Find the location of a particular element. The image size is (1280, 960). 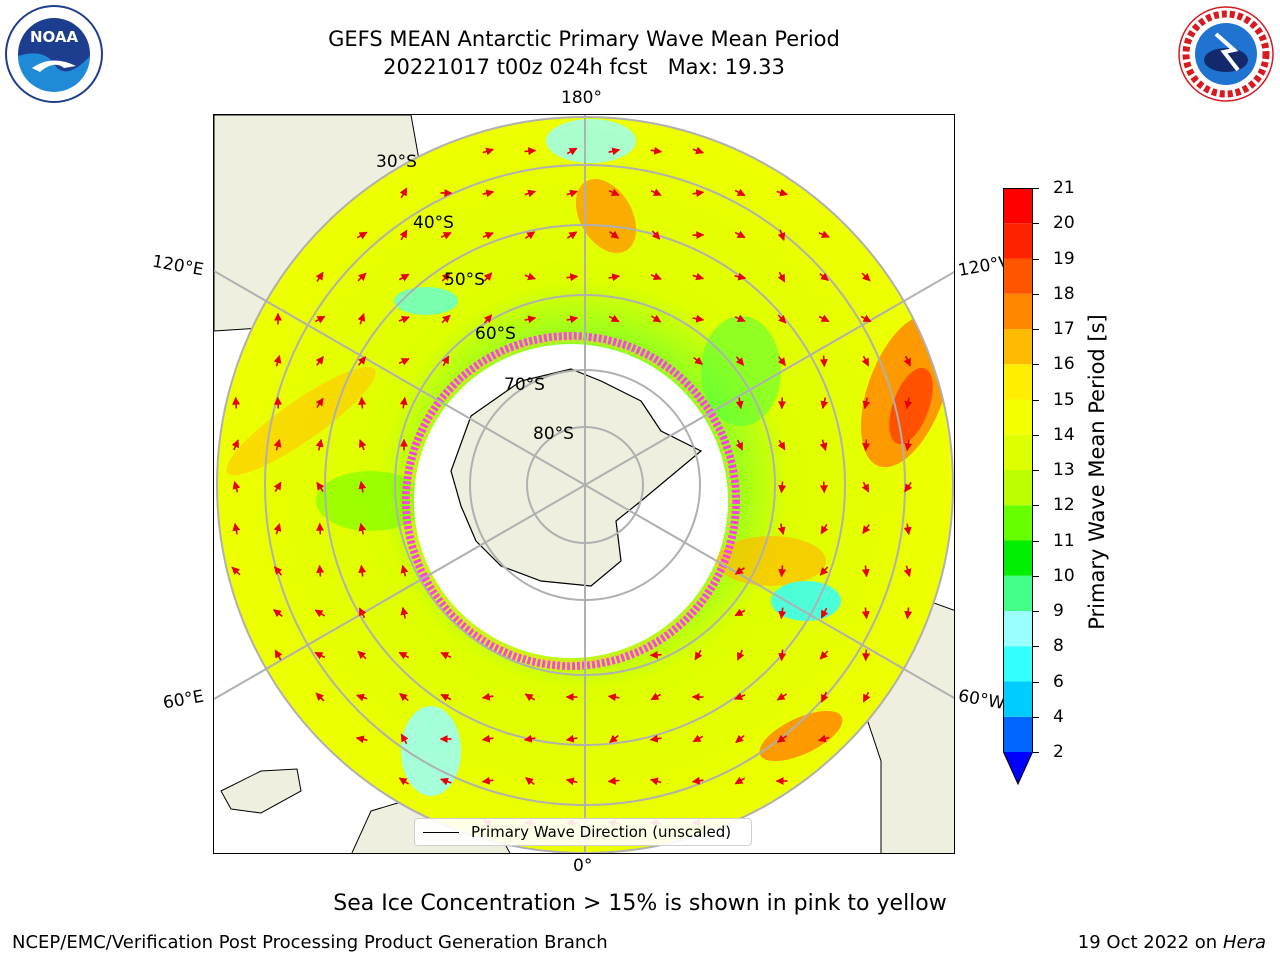

colorbar-tick-label: 18 is located at coordinates (1064, 293).